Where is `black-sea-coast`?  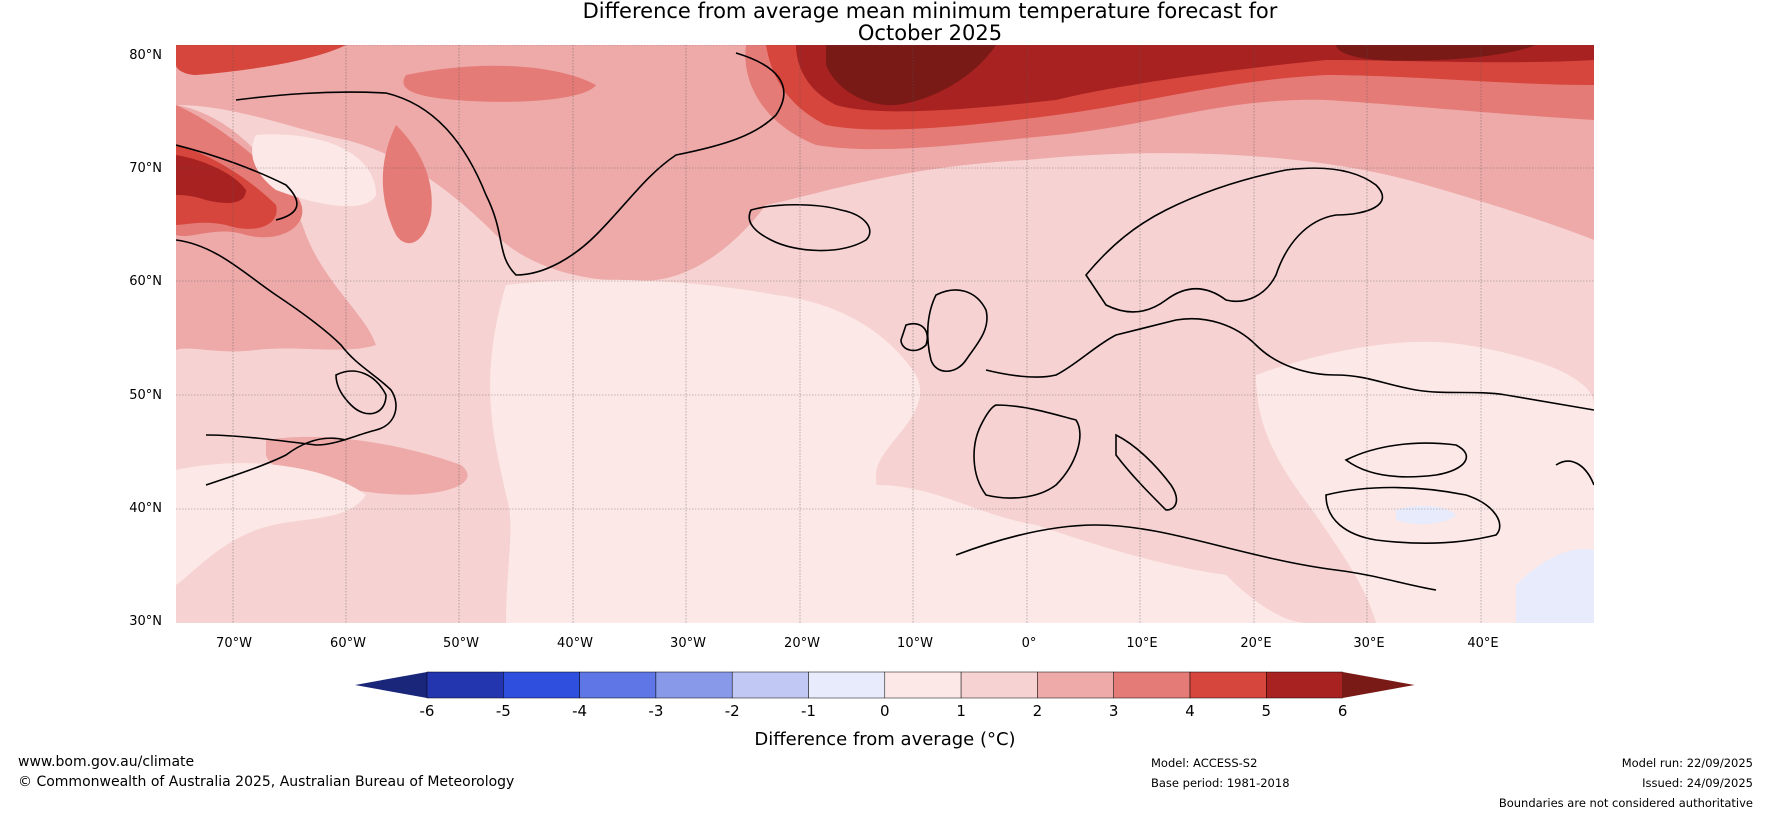 black-sea-coast is located at coordinates (1406, 460).